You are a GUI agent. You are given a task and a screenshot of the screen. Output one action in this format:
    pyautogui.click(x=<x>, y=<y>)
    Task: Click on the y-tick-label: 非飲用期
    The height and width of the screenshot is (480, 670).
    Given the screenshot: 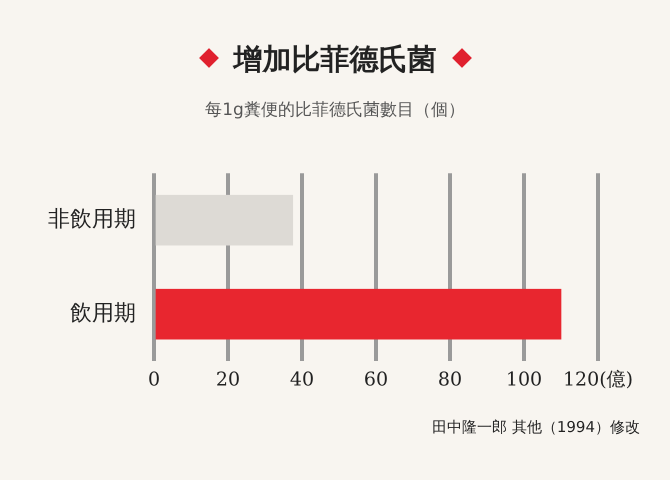 What is the action you would take?
    pyautogui.click(x=92, y=219)
    